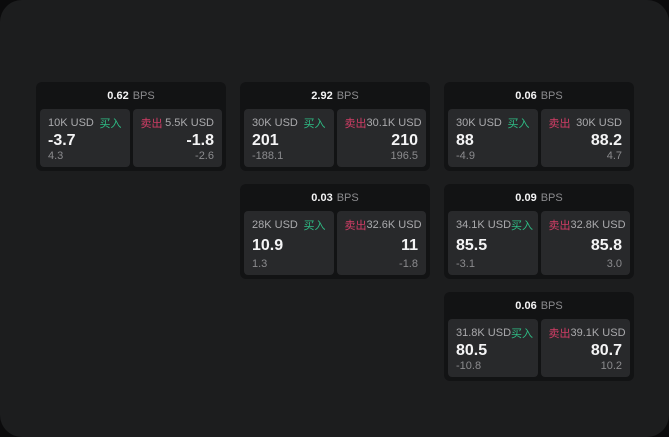 The height and width of the screenshot is (437, 669). What do you see at coordinates (260, 264) in the screenshot?
I see `buy-delta: 1.3` at bounding box center [260, 264].